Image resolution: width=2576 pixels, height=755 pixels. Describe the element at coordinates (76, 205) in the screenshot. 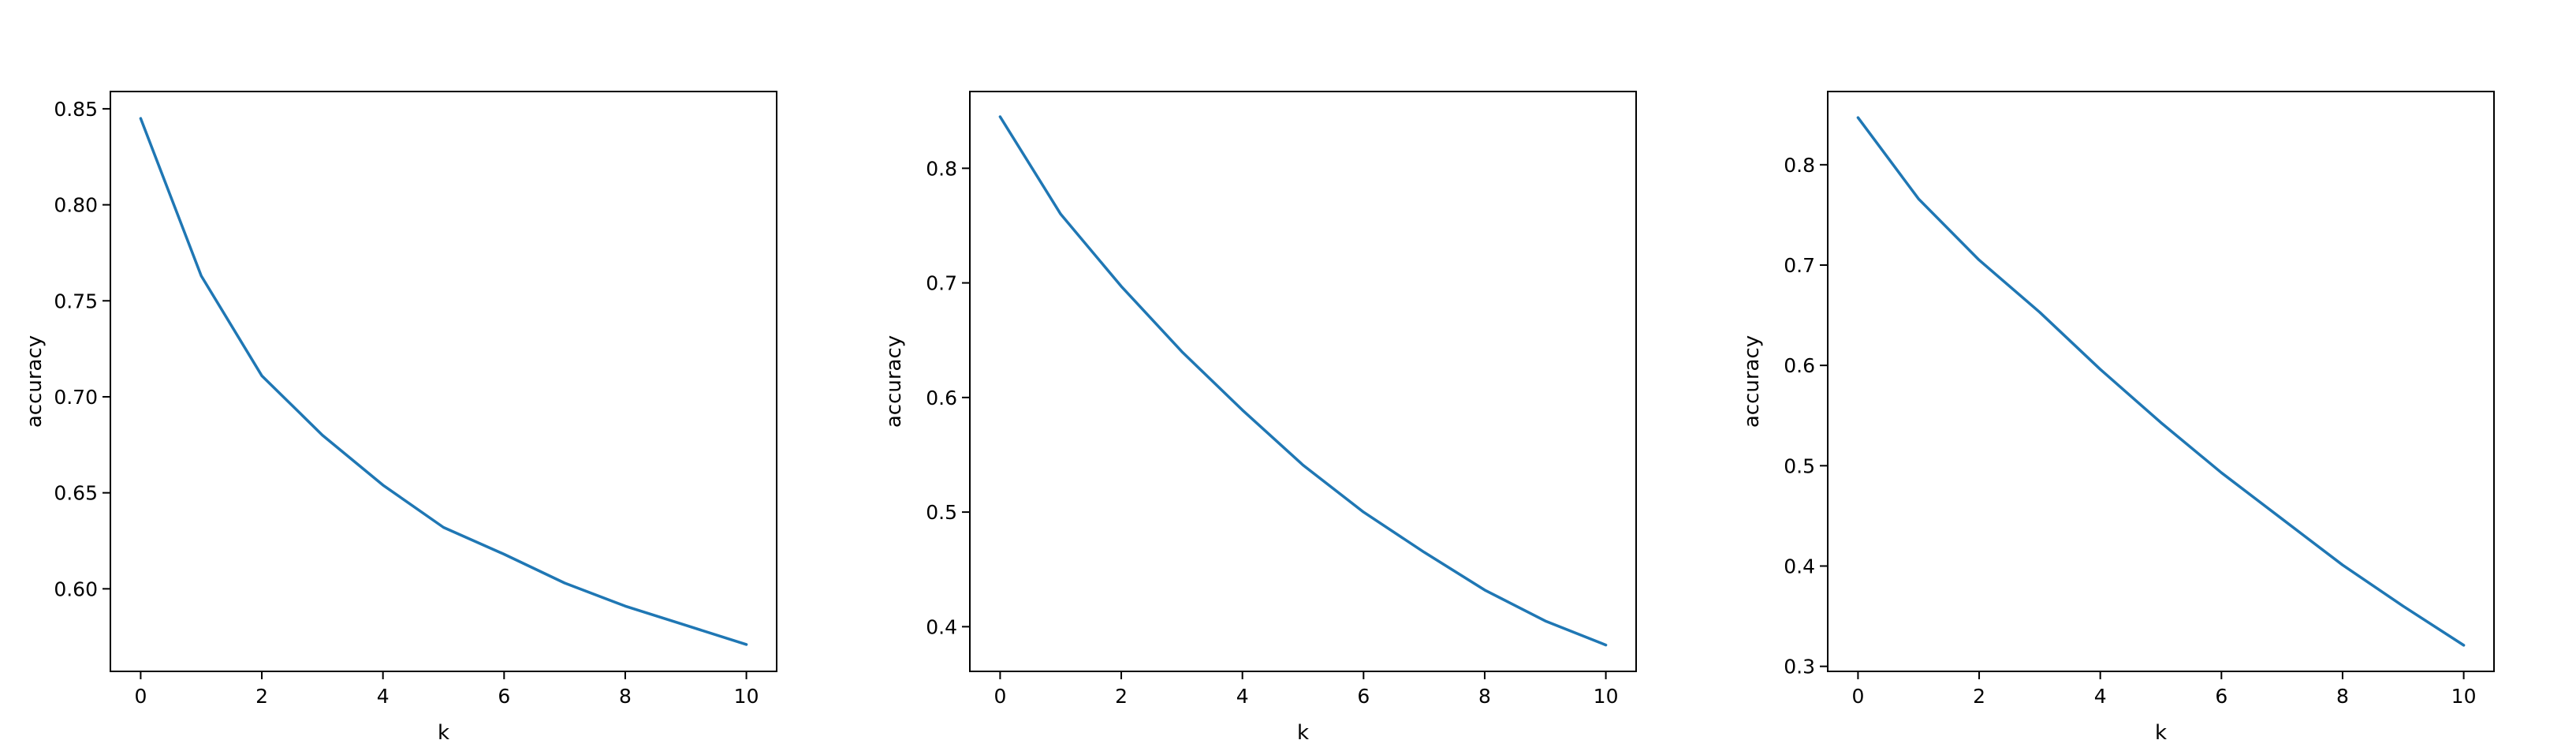

I see `y-tick-label: 0.80` at that location.